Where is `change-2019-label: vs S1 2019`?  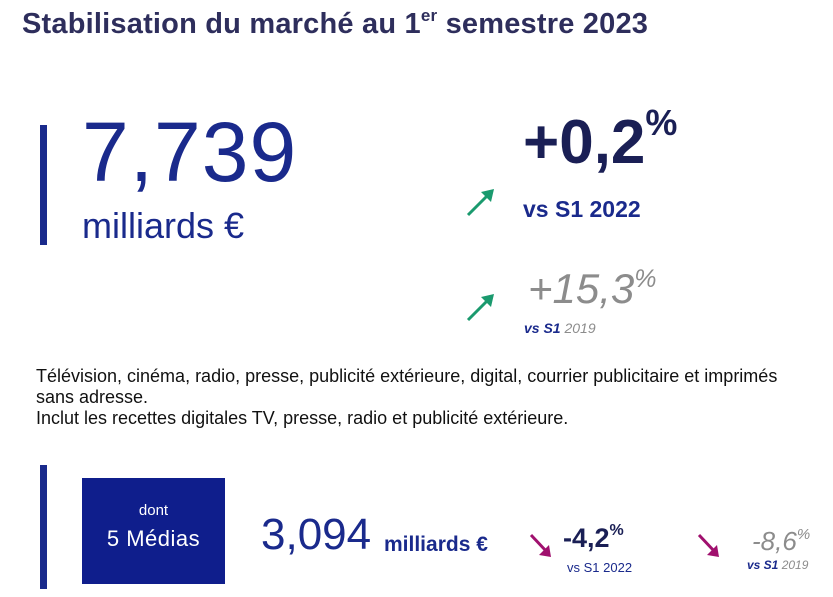
change-2019-label: vs S1 2019 is located at coordinates (560, 328).